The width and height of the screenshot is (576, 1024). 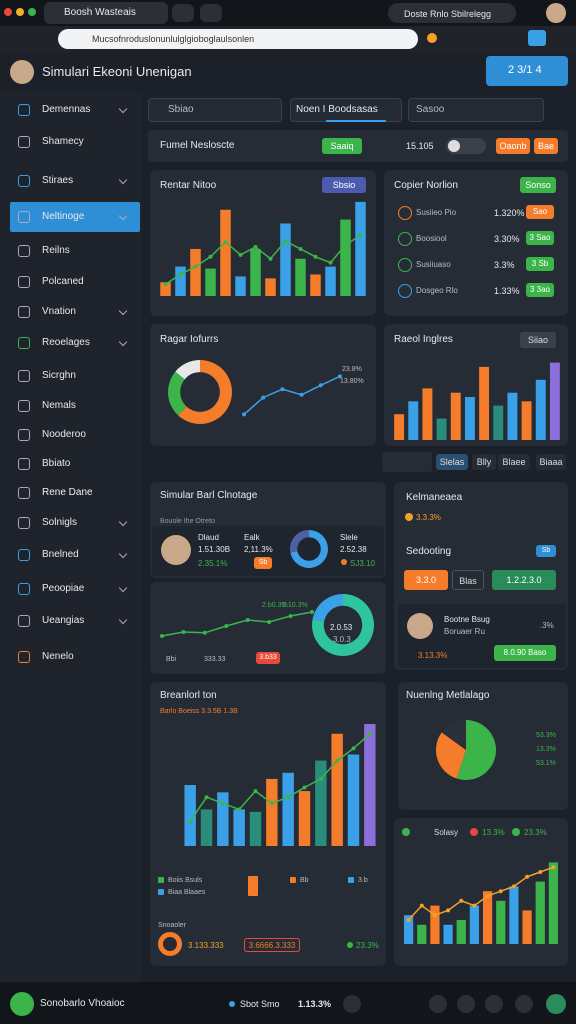 What do you see at coordinates (407, 462) in the screenshot?
I see `tab-button` at bounding box center [407, 462].